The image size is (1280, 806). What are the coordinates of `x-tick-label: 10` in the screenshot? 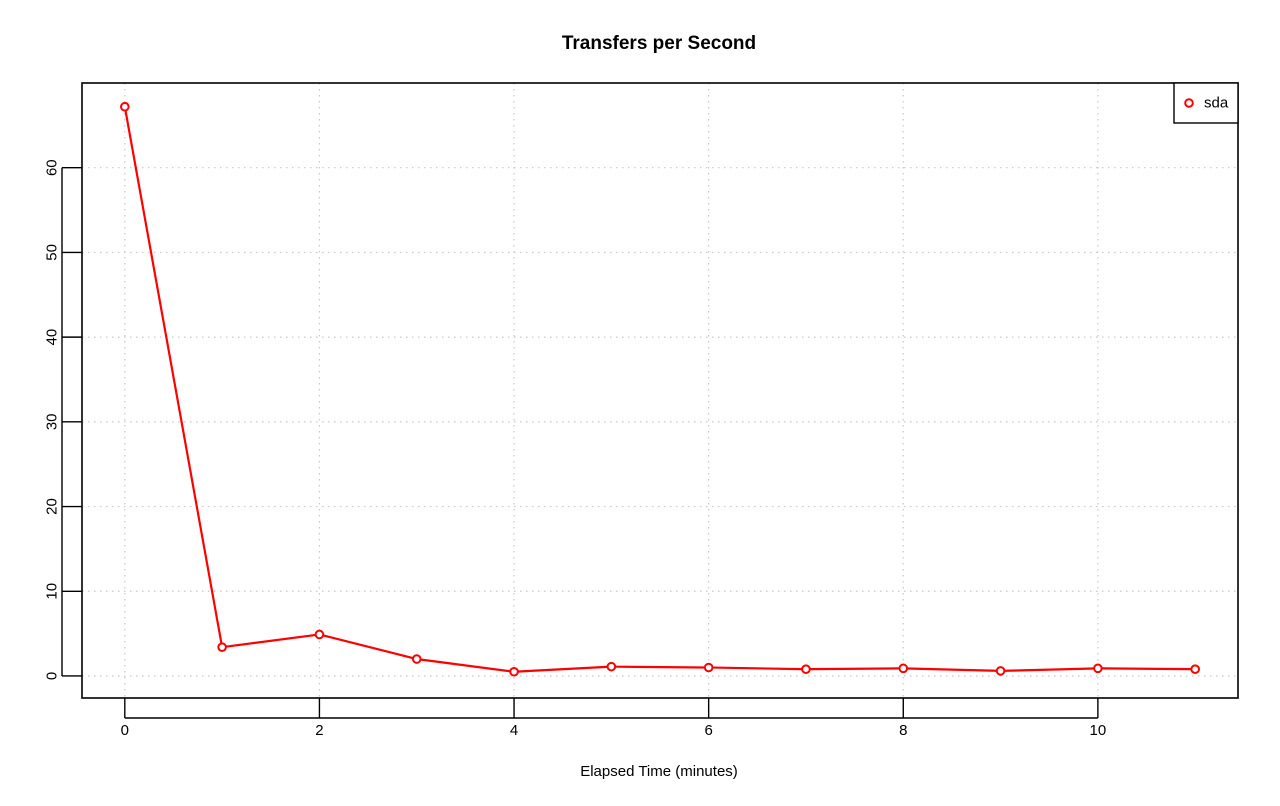 It's located at (1098, 730).